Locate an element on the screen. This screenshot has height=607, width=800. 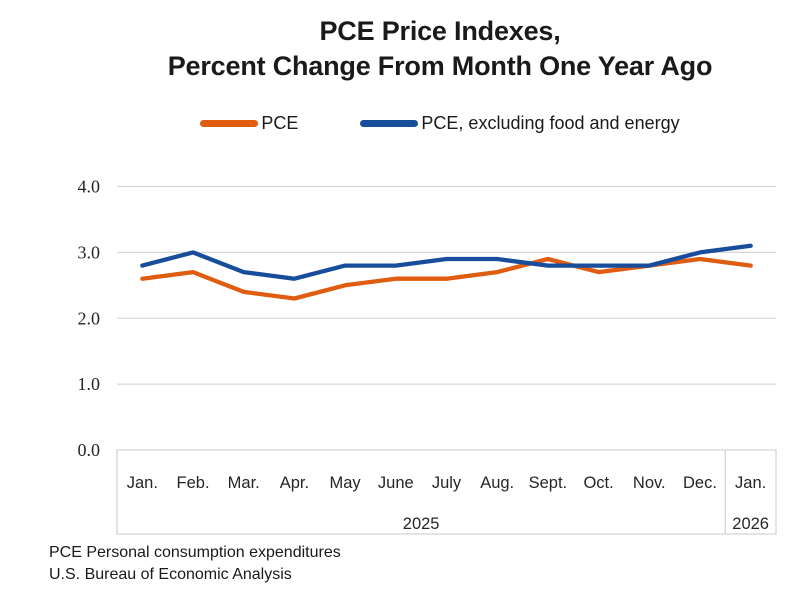
chart-title-line-2: Percent Change From Month One Year Ago is located at coordinates (440, 66).